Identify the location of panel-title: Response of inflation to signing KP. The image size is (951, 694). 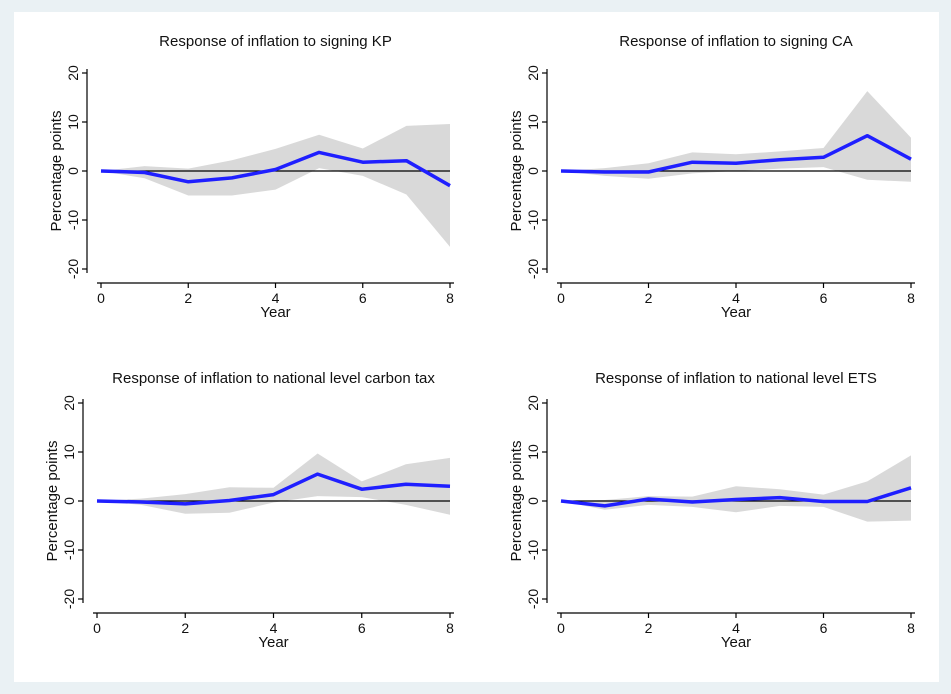
(275, 41).